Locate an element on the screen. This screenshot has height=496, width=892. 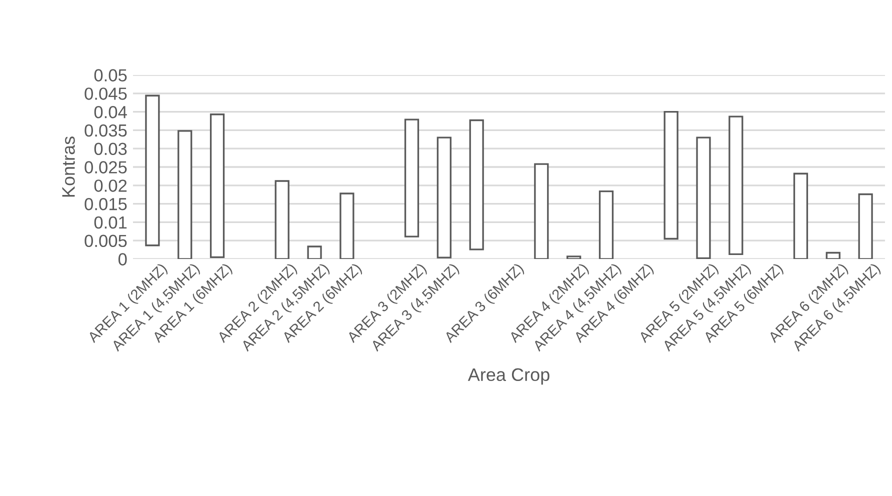
y-tick-label: 0.01 is located at coordinates (110, 222).